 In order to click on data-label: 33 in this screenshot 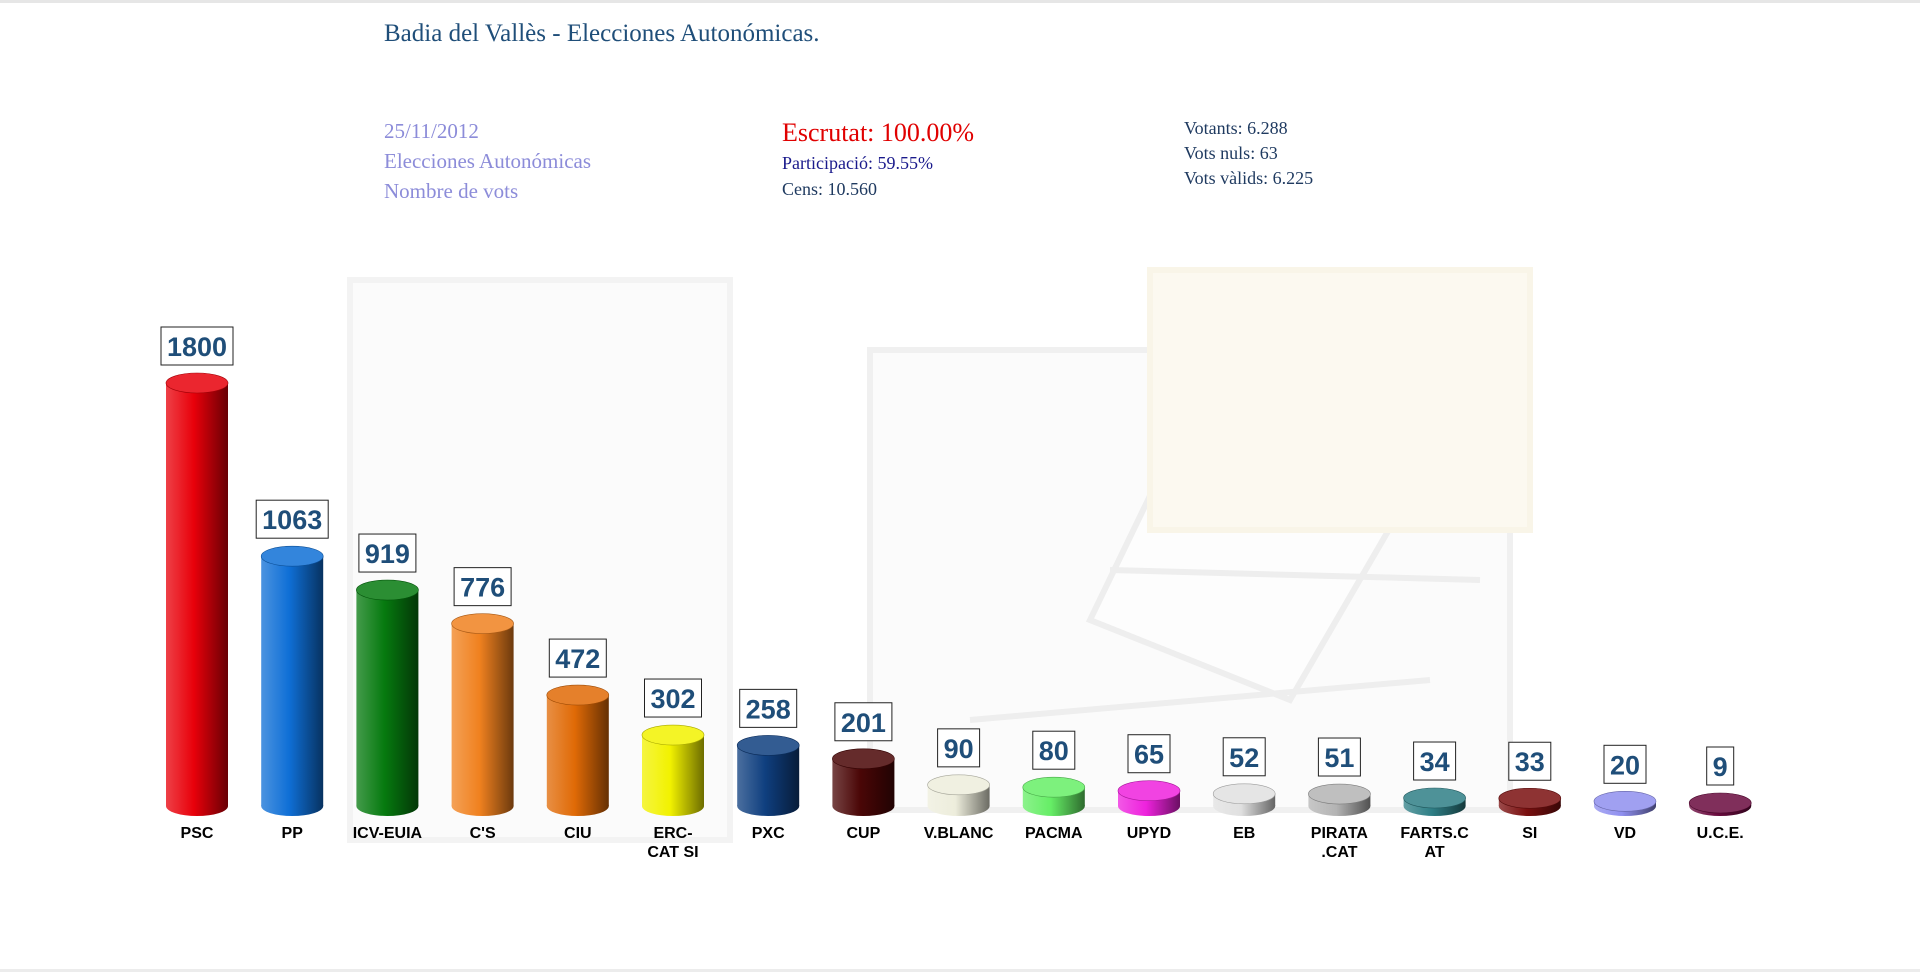, I will do `click(1530, 761)`.